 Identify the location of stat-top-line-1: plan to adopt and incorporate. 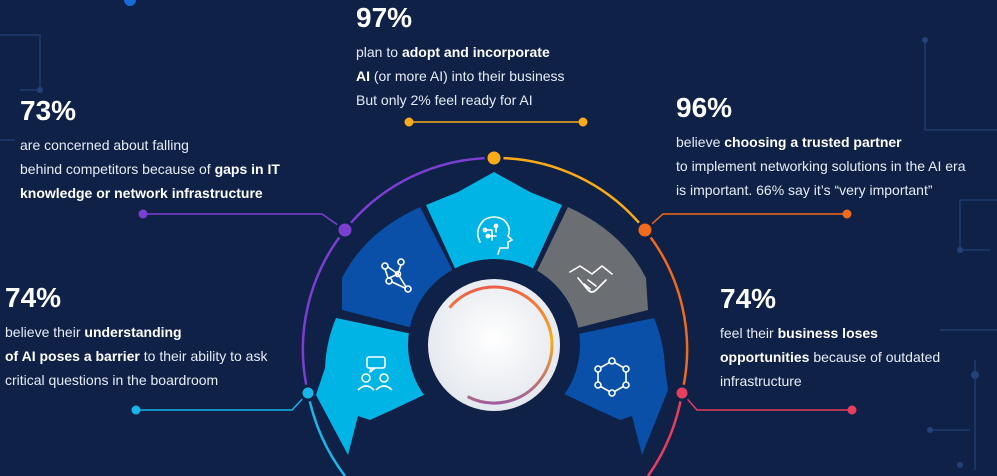
(453, 52).